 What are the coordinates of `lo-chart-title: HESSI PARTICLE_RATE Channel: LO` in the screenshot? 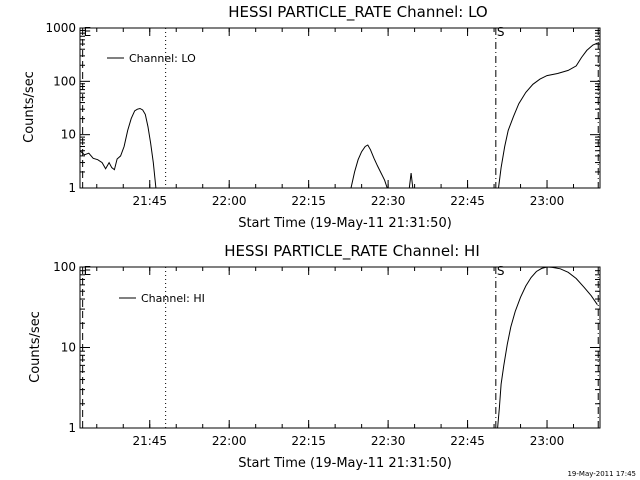 It's located at (357, 12).